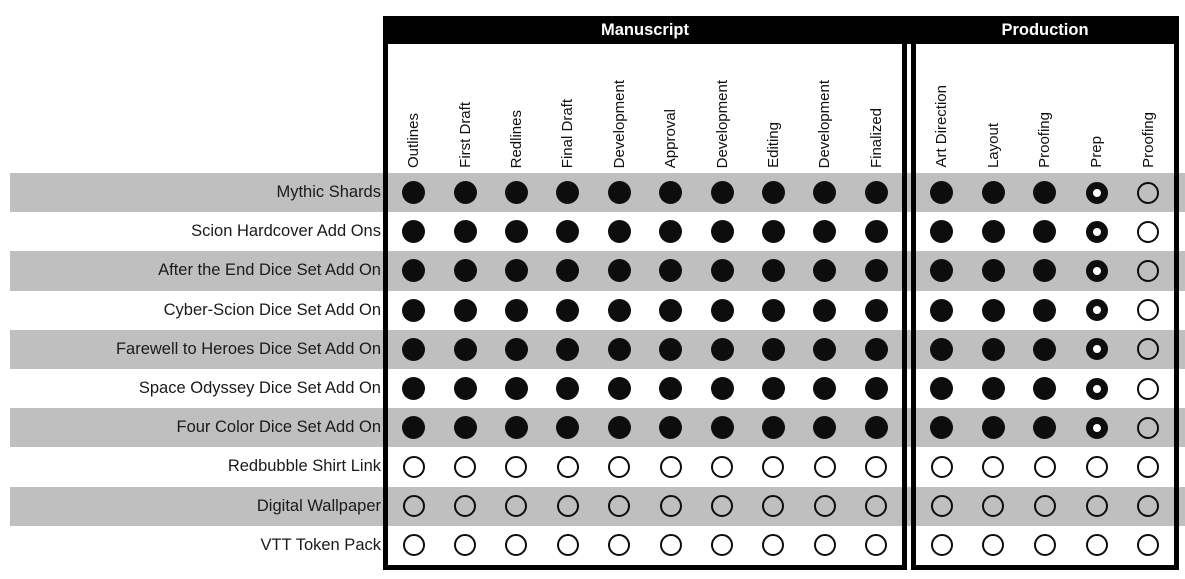 The image size is (1185, 579). Describe the element at coordinates (644, 29) in the screenshot. I see `section-header-manuscript: Manuscript` at that location.